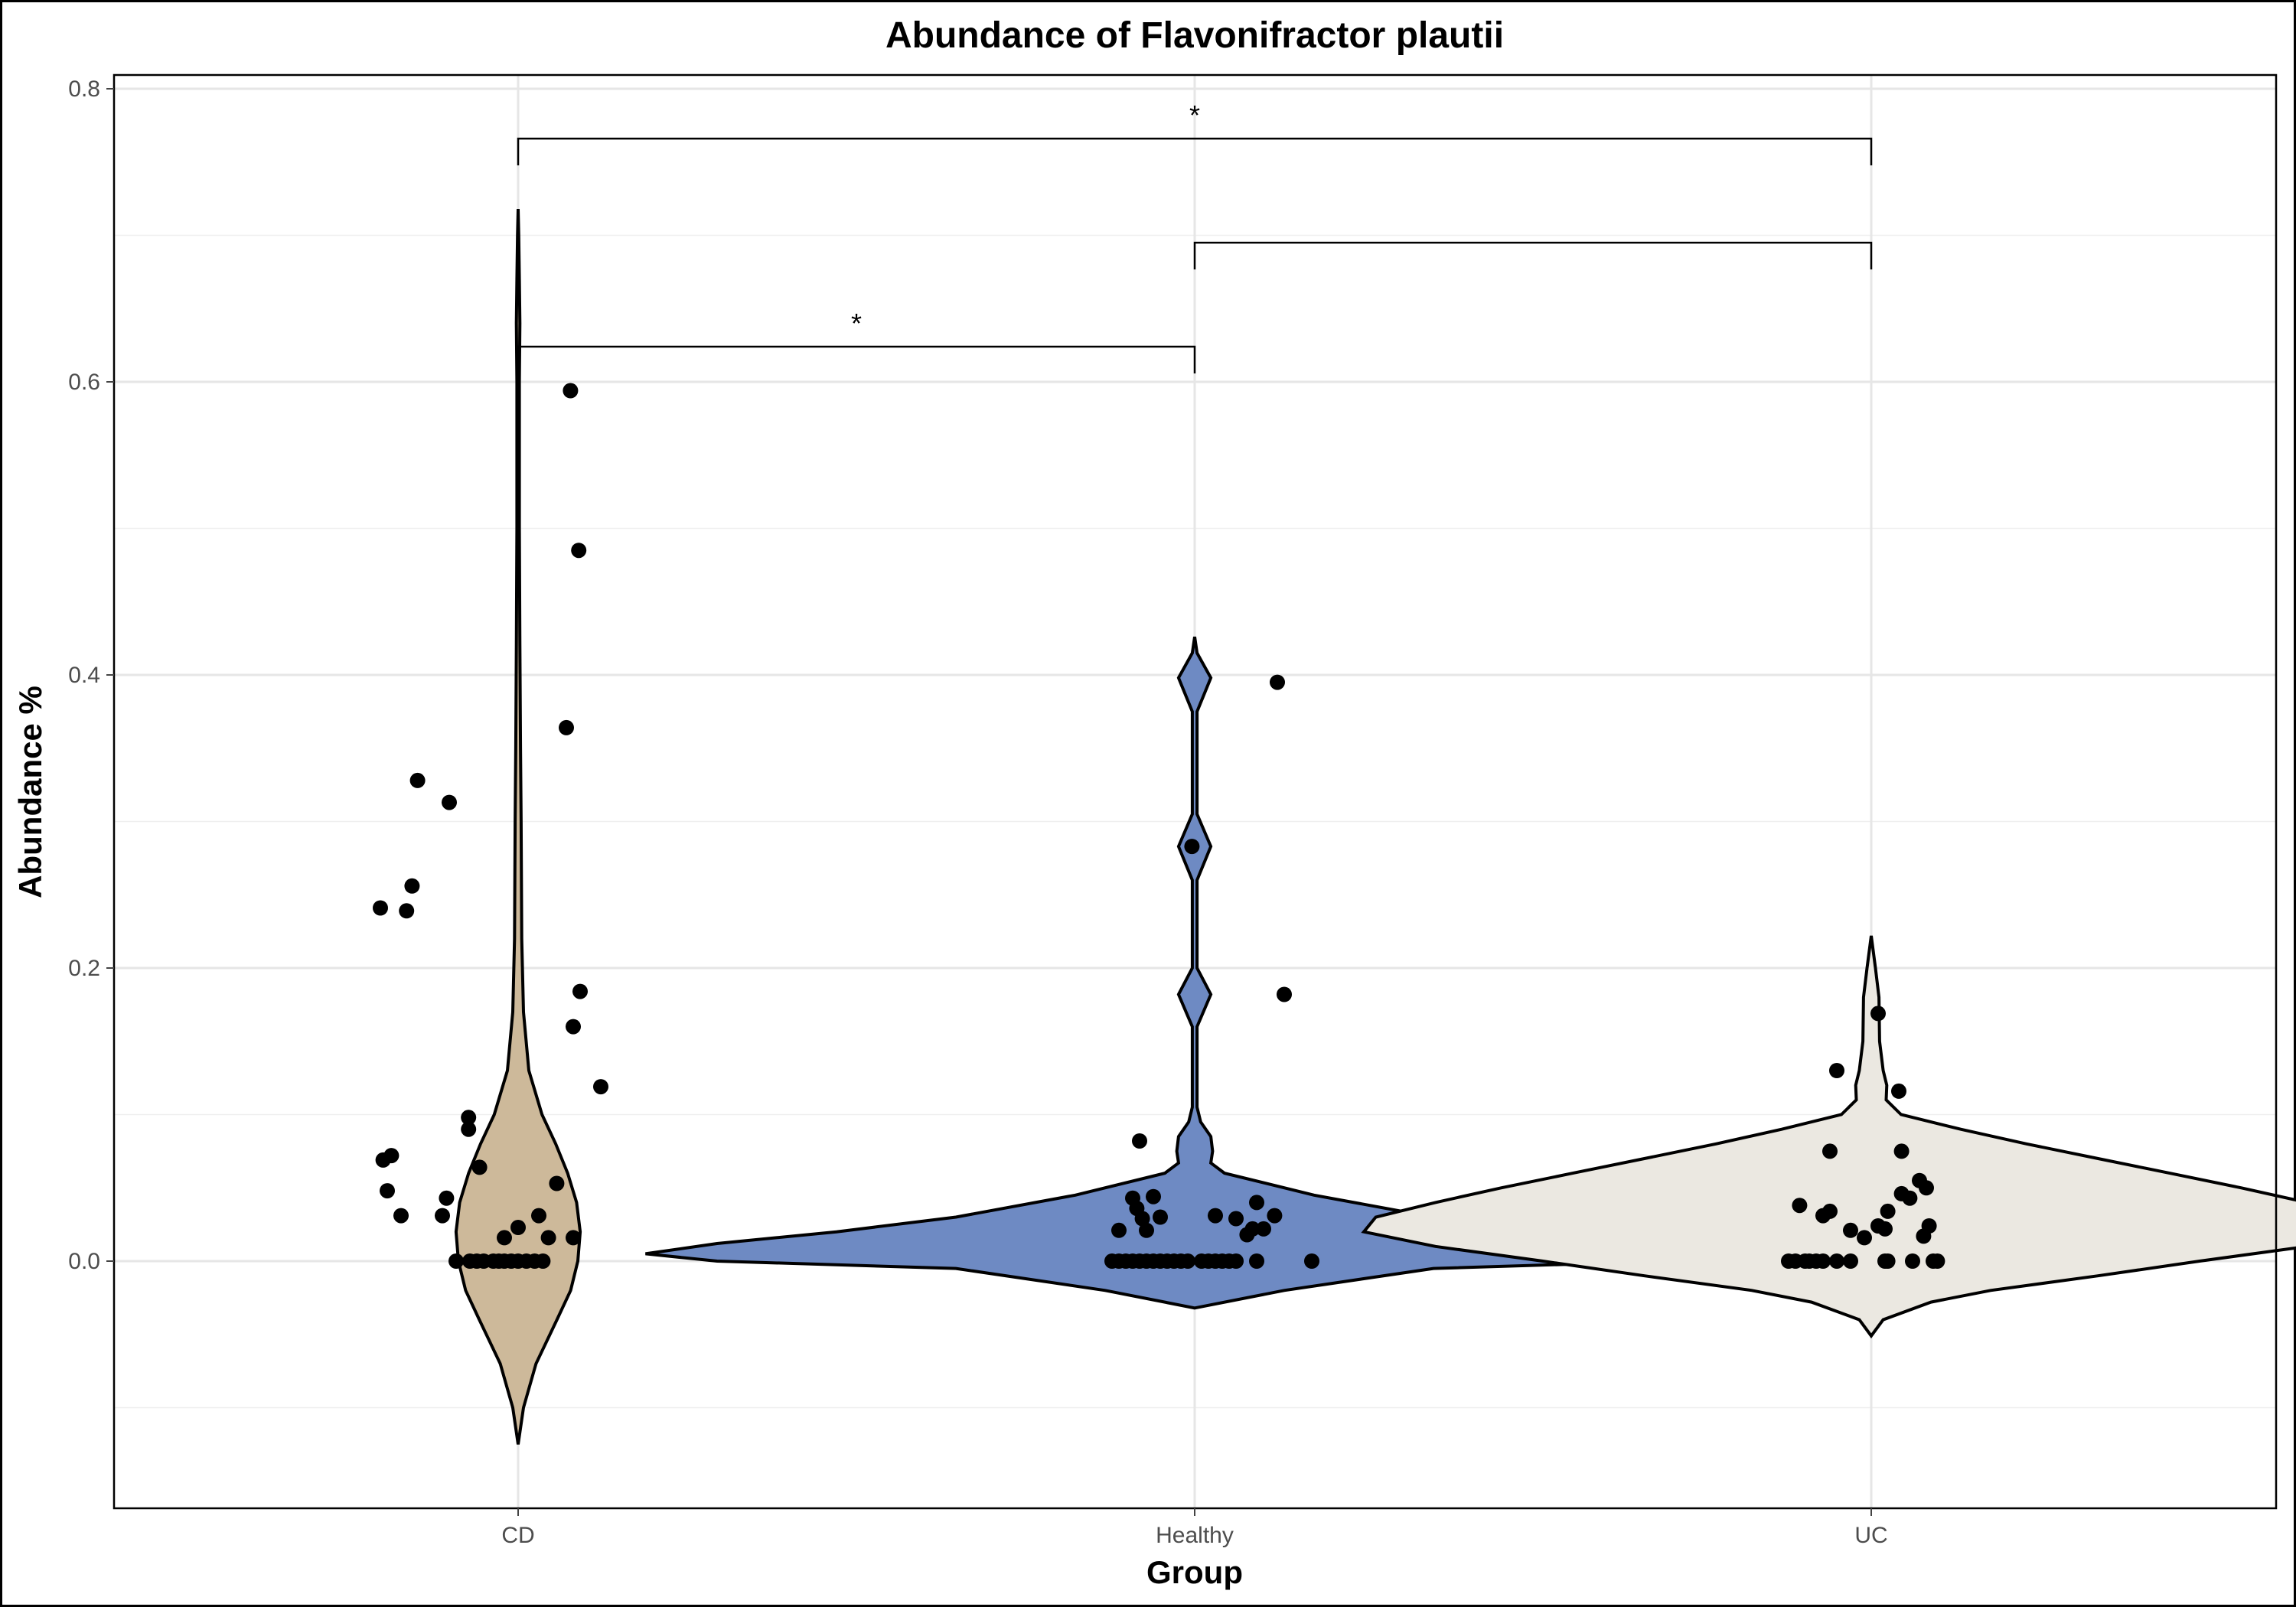 This screenshot has width=2296, height=1607. I want to click on y-tick-label: 0.4, so click(84, 675).